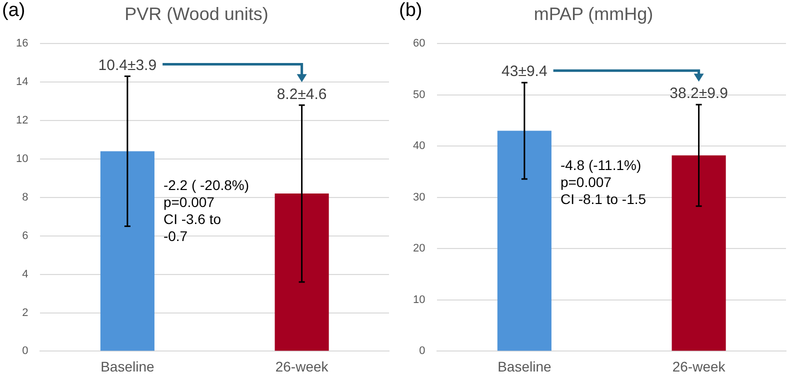  I want to click on annotation: -2.2 ( -20.8%) p=0.007 CI -3.6 to -0.7, so click(206, 211).